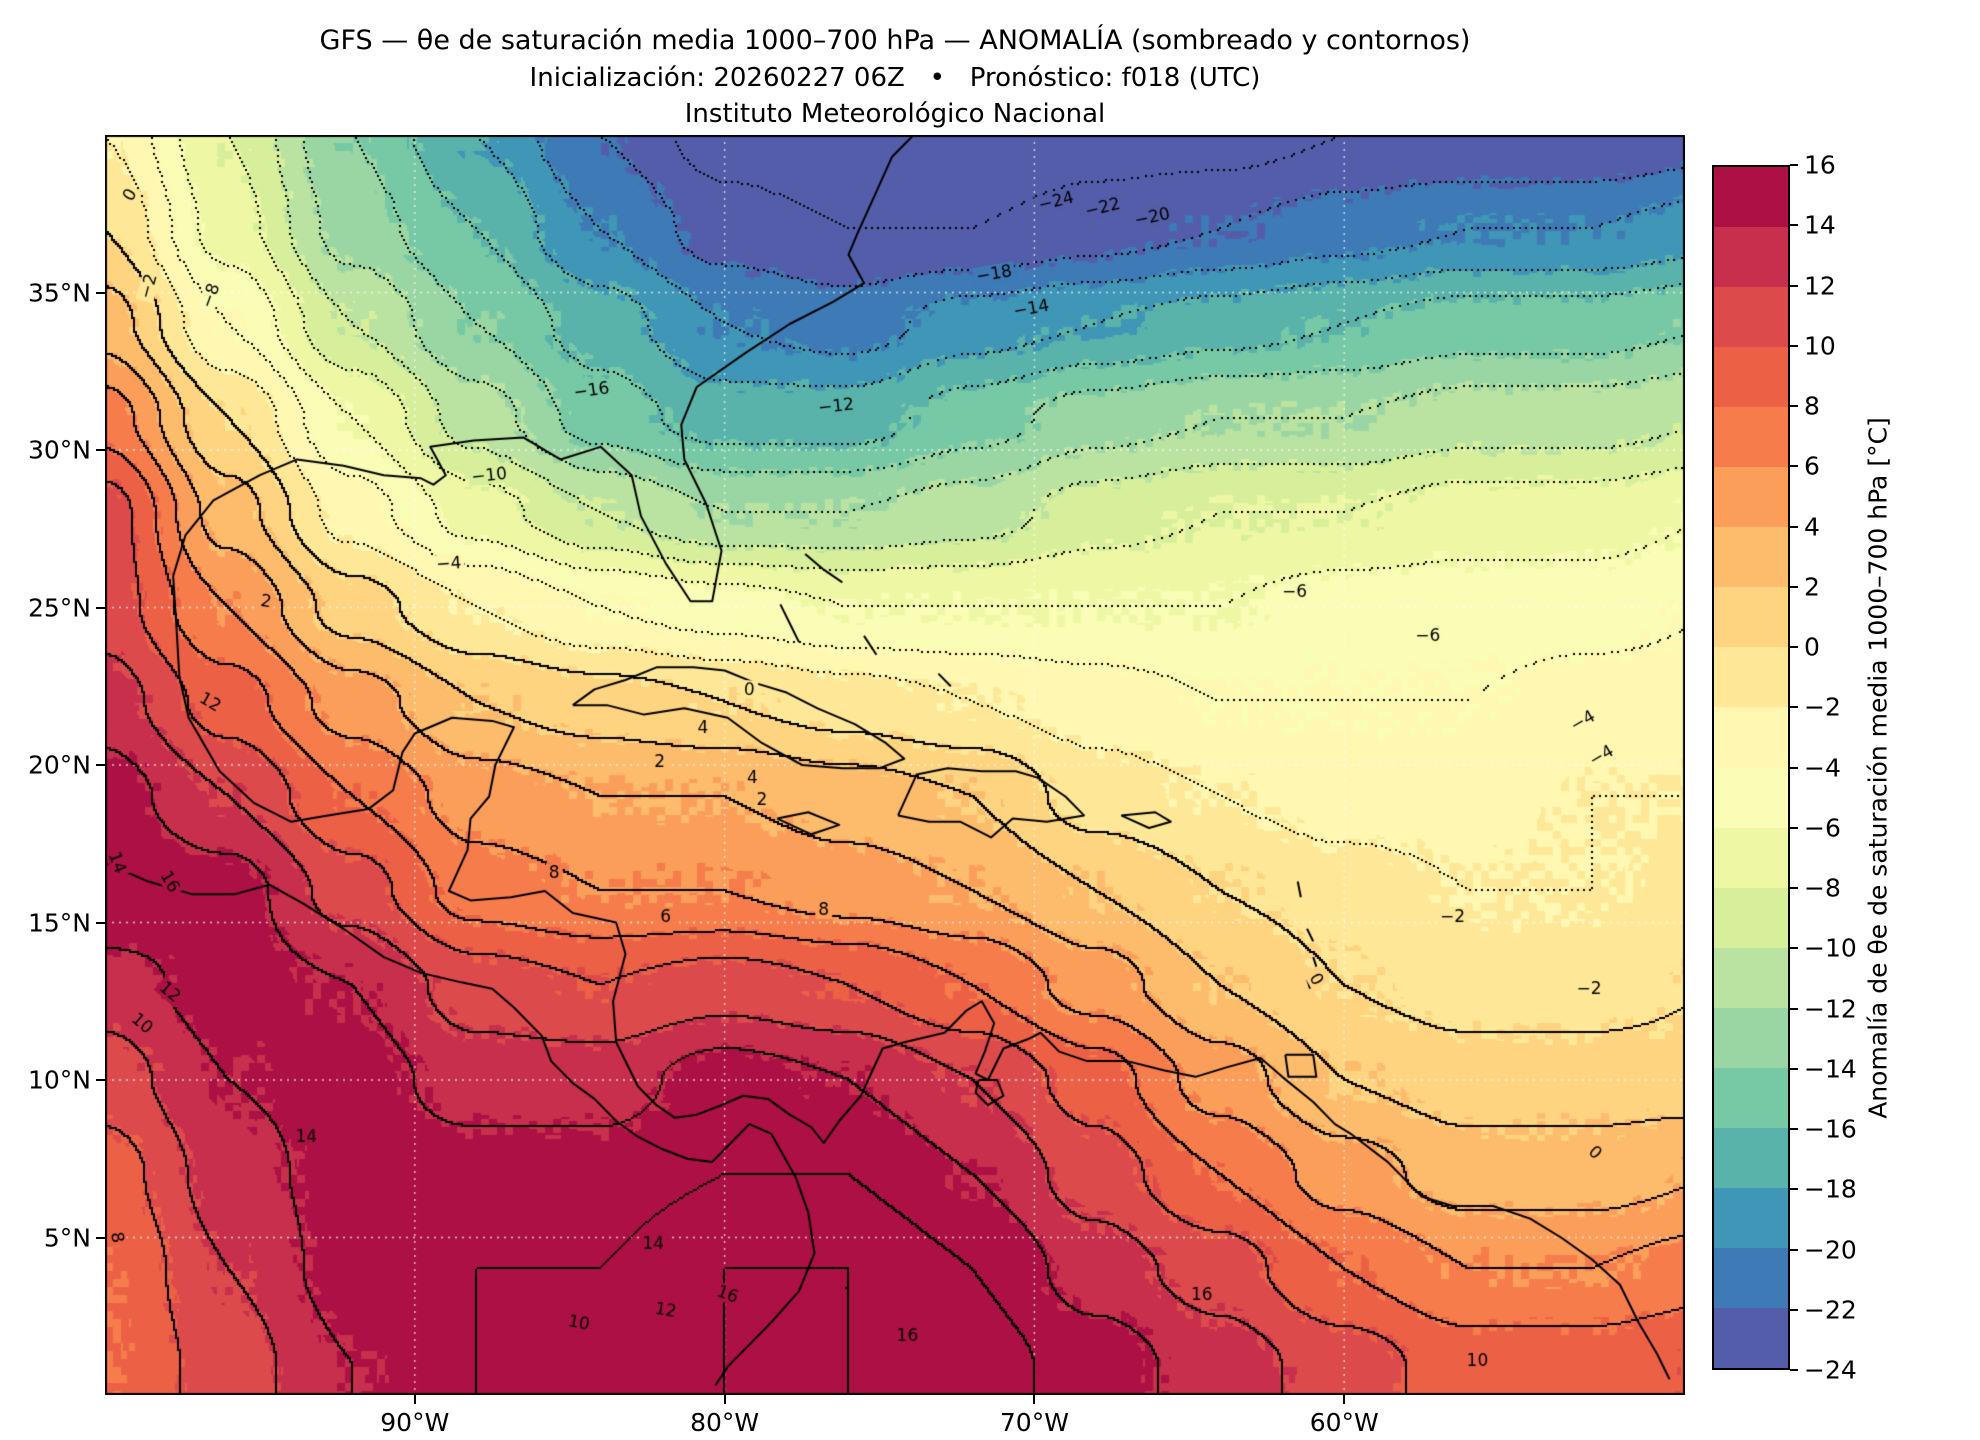 The height and width of the screenshot is (1440, 1980). Describe the element at coordinates (1822, 707) in the screenshot. I see `colorbar-tick-label: −2` at that location.